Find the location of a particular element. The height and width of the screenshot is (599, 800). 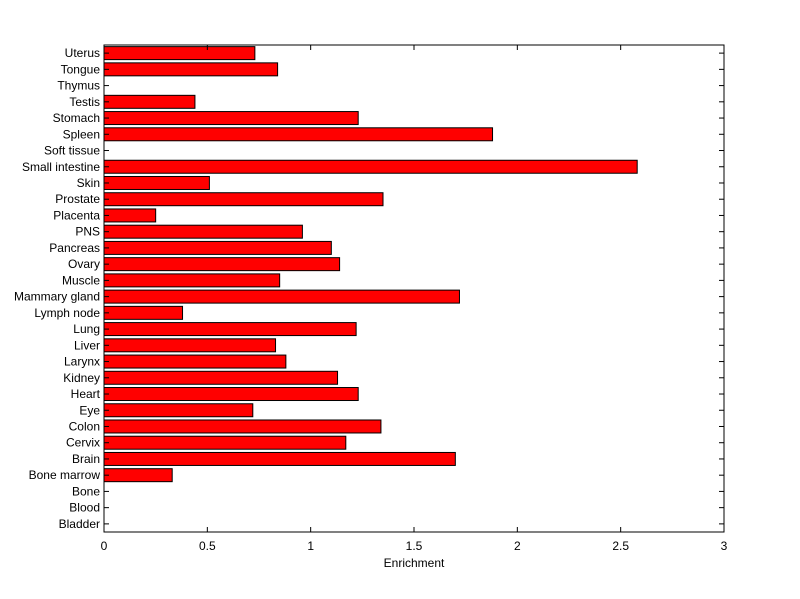

bar-prostate is located at coordinates (243, 199).